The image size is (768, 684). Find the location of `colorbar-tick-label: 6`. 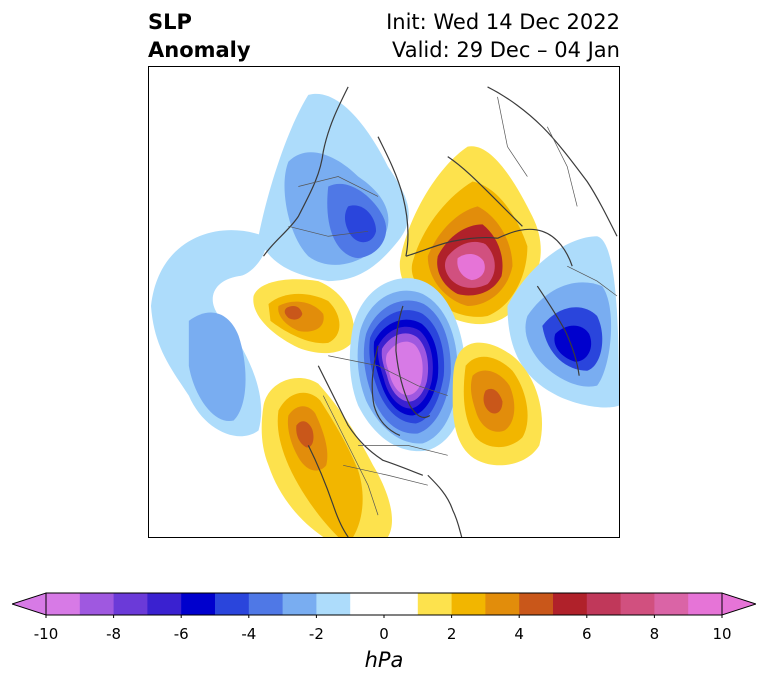

colorbar-tick-label: 6 is located at coordinates (587, 634).